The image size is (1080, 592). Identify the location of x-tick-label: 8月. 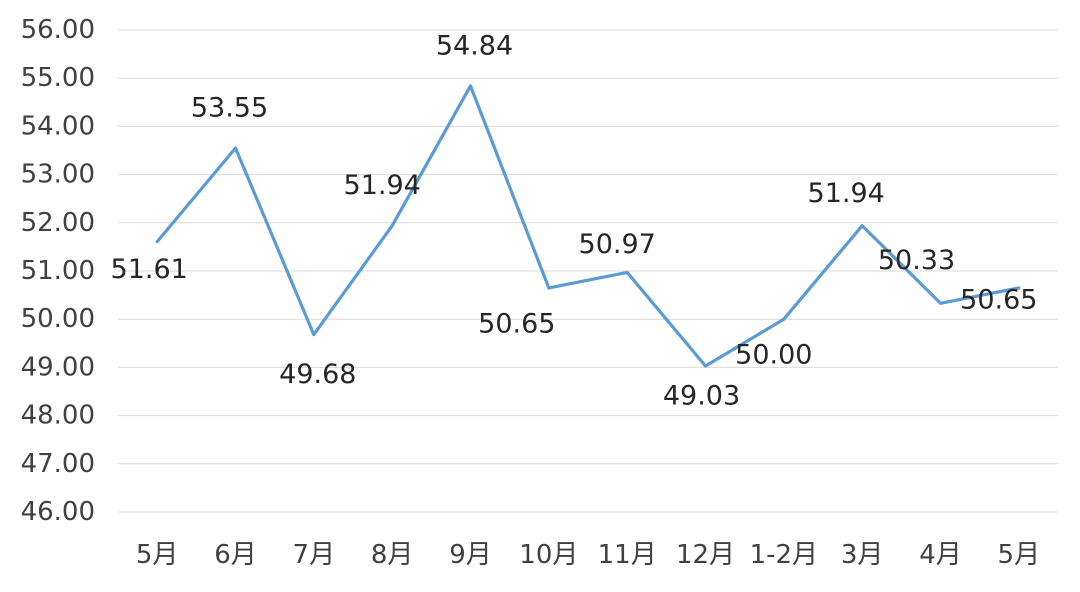
(392, 555).